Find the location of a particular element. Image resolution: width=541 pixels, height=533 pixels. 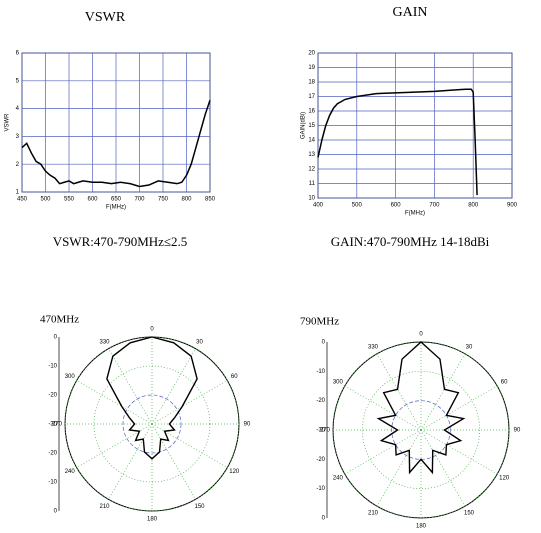

x-tick-label: 850 is located at coordinates (210, 200).